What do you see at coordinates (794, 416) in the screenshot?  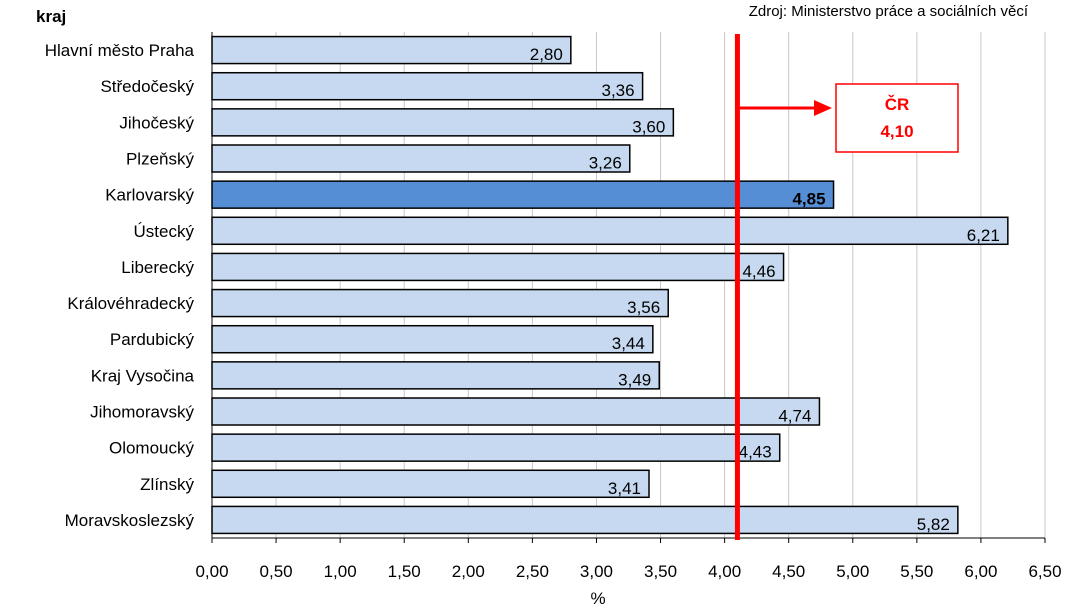 I see `value-label: 4,74` at bounding box center [794, 416].